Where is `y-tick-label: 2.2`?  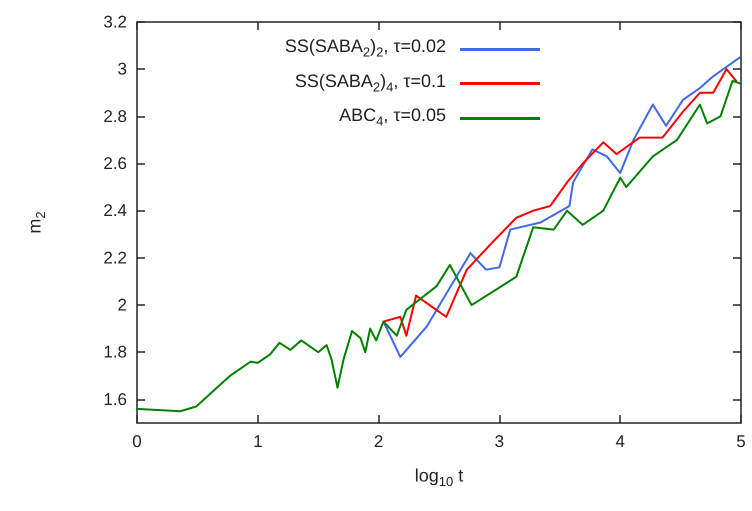
y-tick-label: 2.2 is located at coordinates (115, 258).